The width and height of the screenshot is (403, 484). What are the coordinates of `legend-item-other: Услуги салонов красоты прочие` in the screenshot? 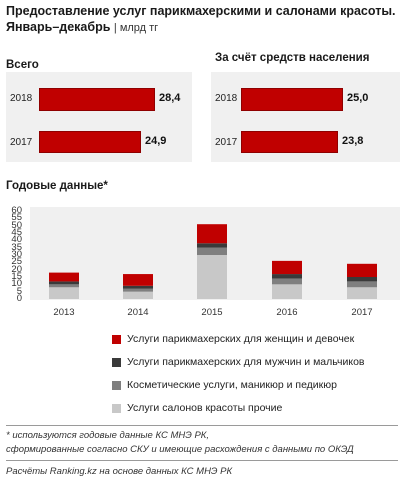 It's located at (197, 408).